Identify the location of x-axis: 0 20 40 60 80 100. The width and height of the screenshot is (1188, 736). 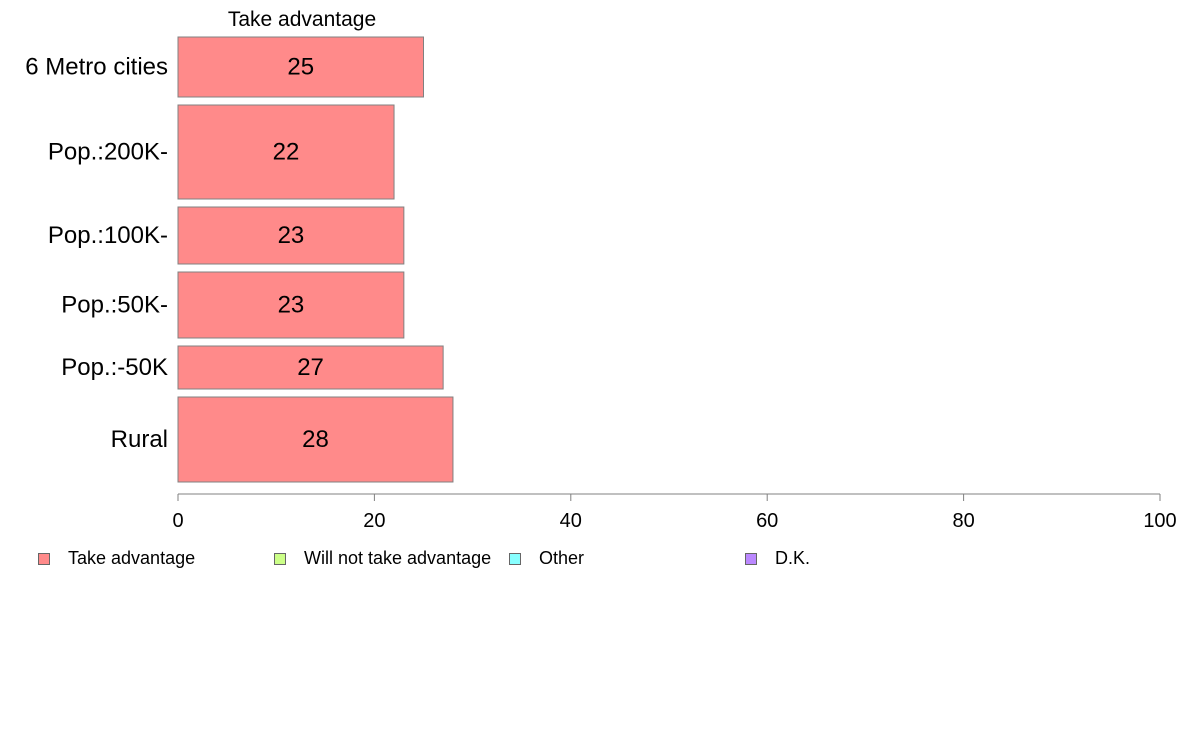
(674, 512).